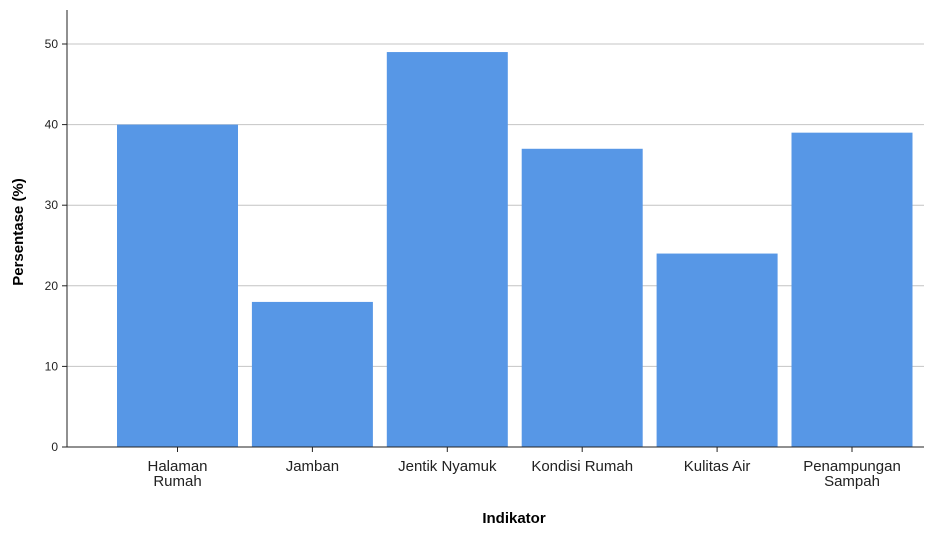 The image size is (937, 534). What do you see at coordinates (177, 466) in the screenshot?
I see `x-tick-label-line: Halaman` at bounding box center [177, 466].